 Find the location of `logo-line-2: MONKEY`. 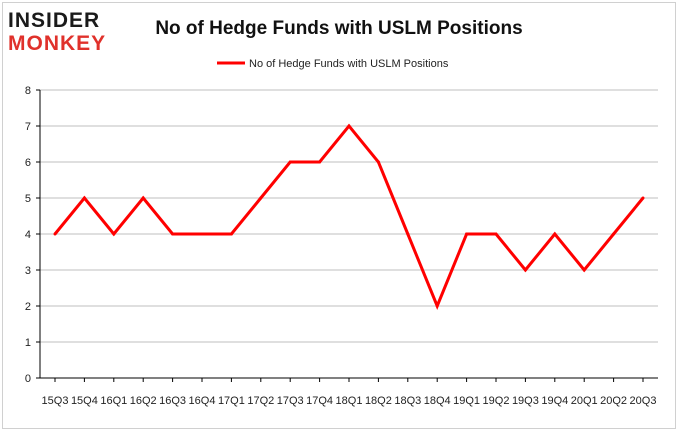

logo-line-2: MONKEY is located at coordinates (57, 43).